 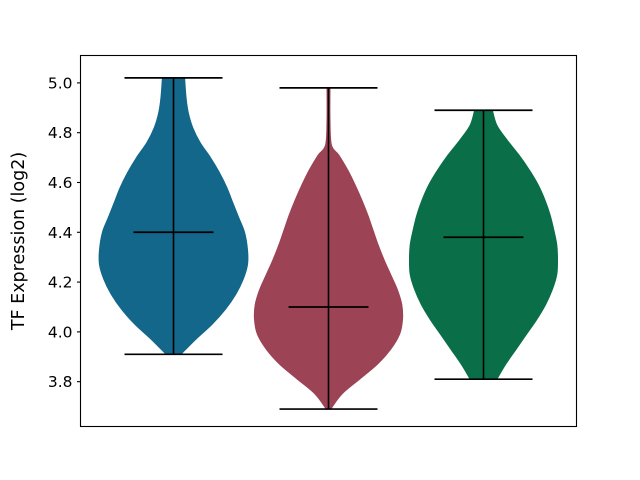 What do you see at coordinates (60, 233) in the screenshot?
I see `y-tick-label: 4.4` at bounding box center [60, 233].